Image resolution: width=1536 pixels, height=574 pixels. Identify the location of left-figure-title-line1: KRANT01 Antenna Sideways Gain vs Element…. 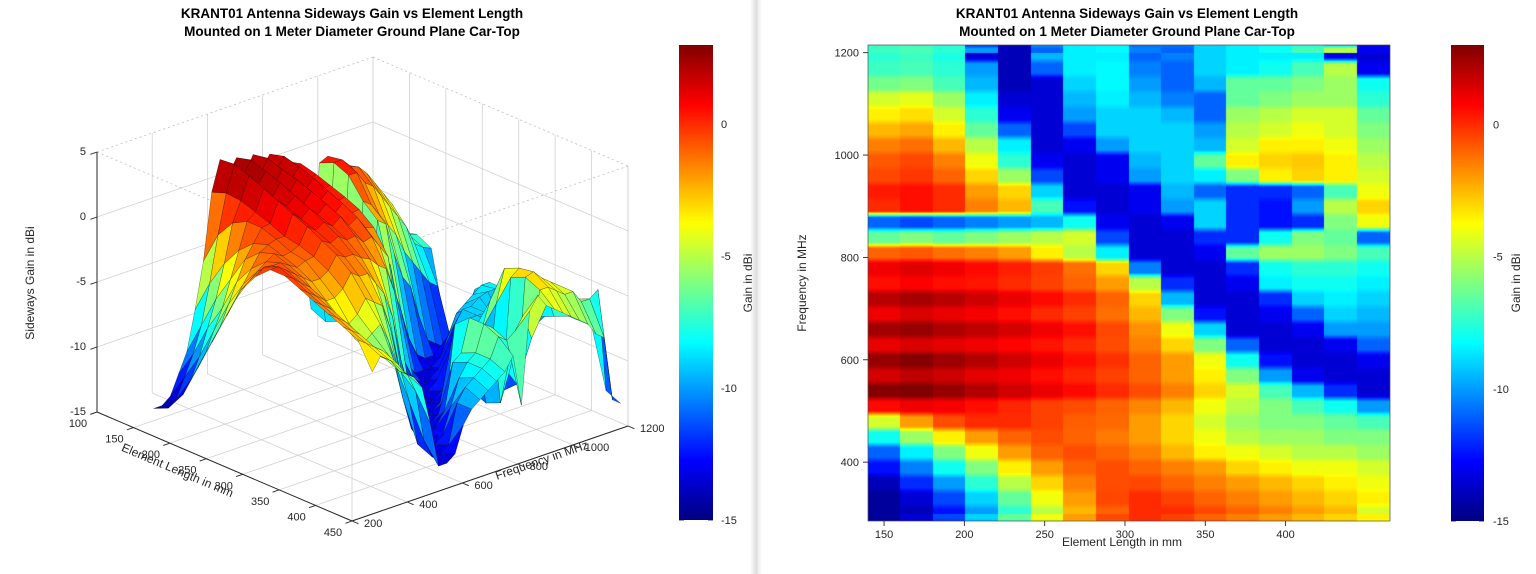
(352, 13).